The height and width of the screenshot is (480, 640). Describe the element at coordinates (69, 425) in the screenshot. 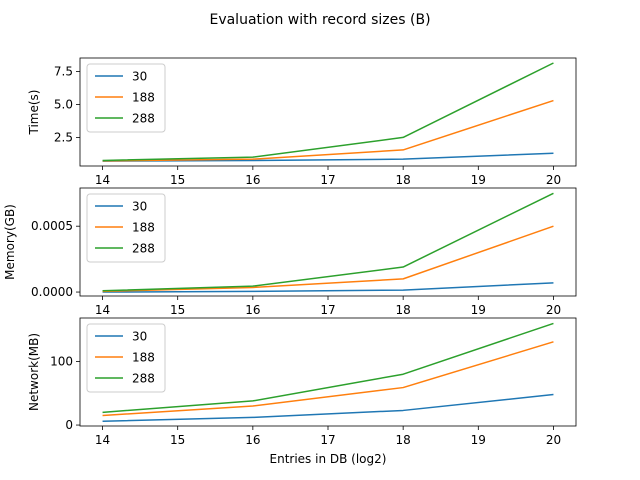

I see `y-tick-label: 0` at that location.